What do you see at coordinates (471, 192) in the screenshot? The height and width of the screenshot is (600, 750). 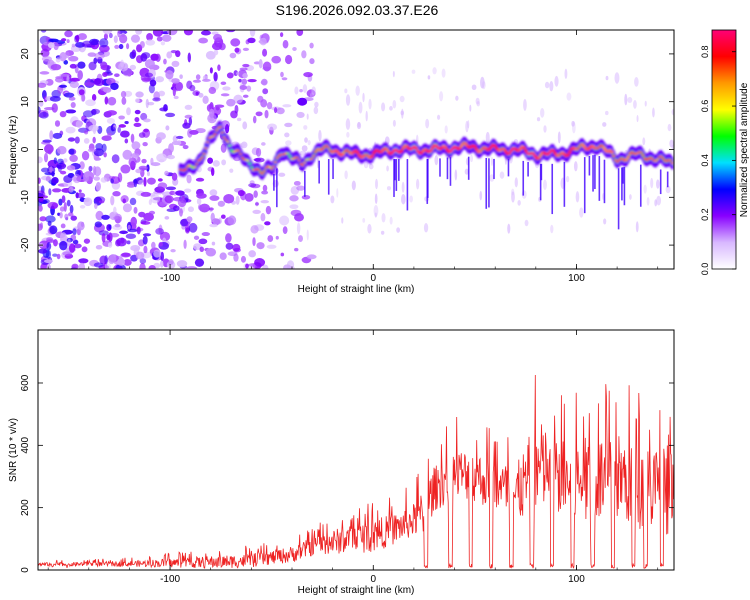 I see `ridge-spikes` at bounding box center [471, 192].